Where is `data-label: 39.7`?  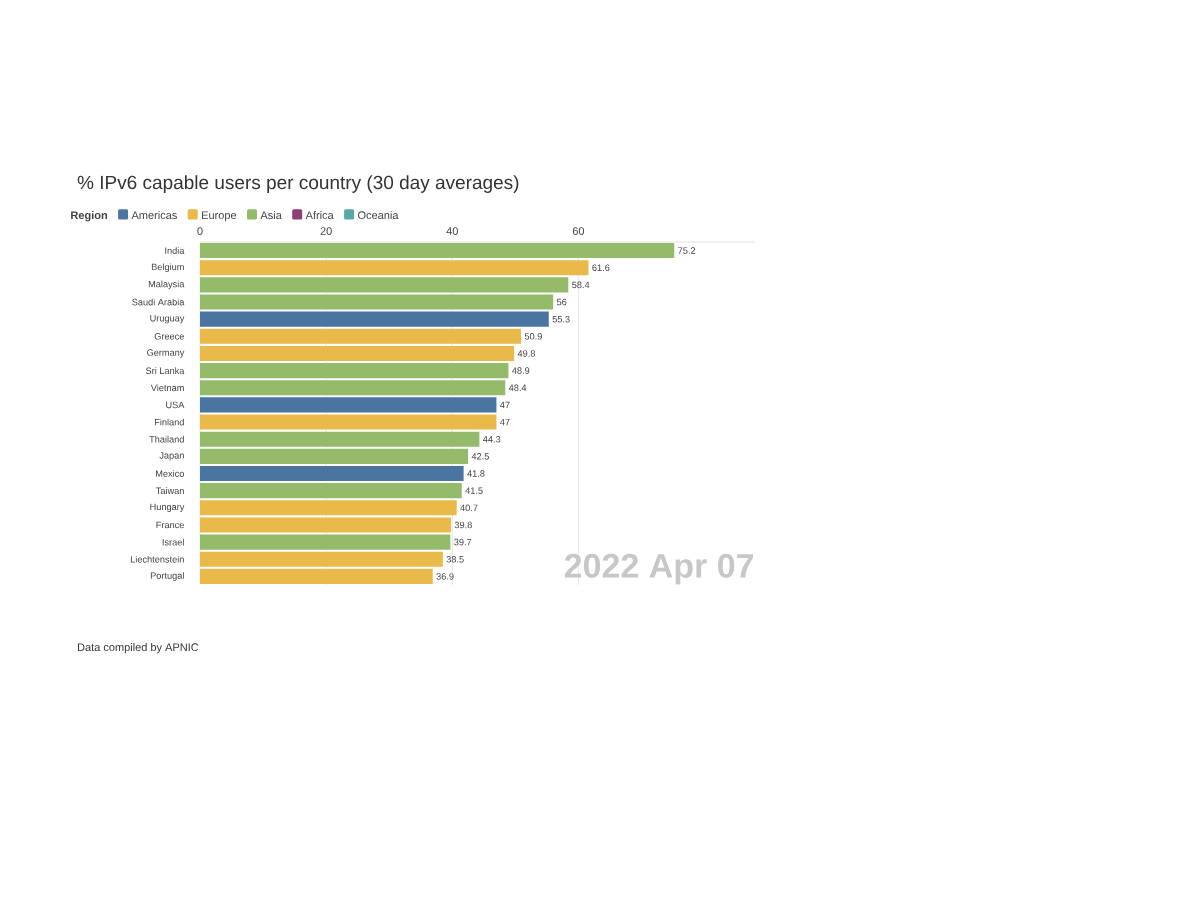
data-label: 39.7 is located at coordinates (463, 542).